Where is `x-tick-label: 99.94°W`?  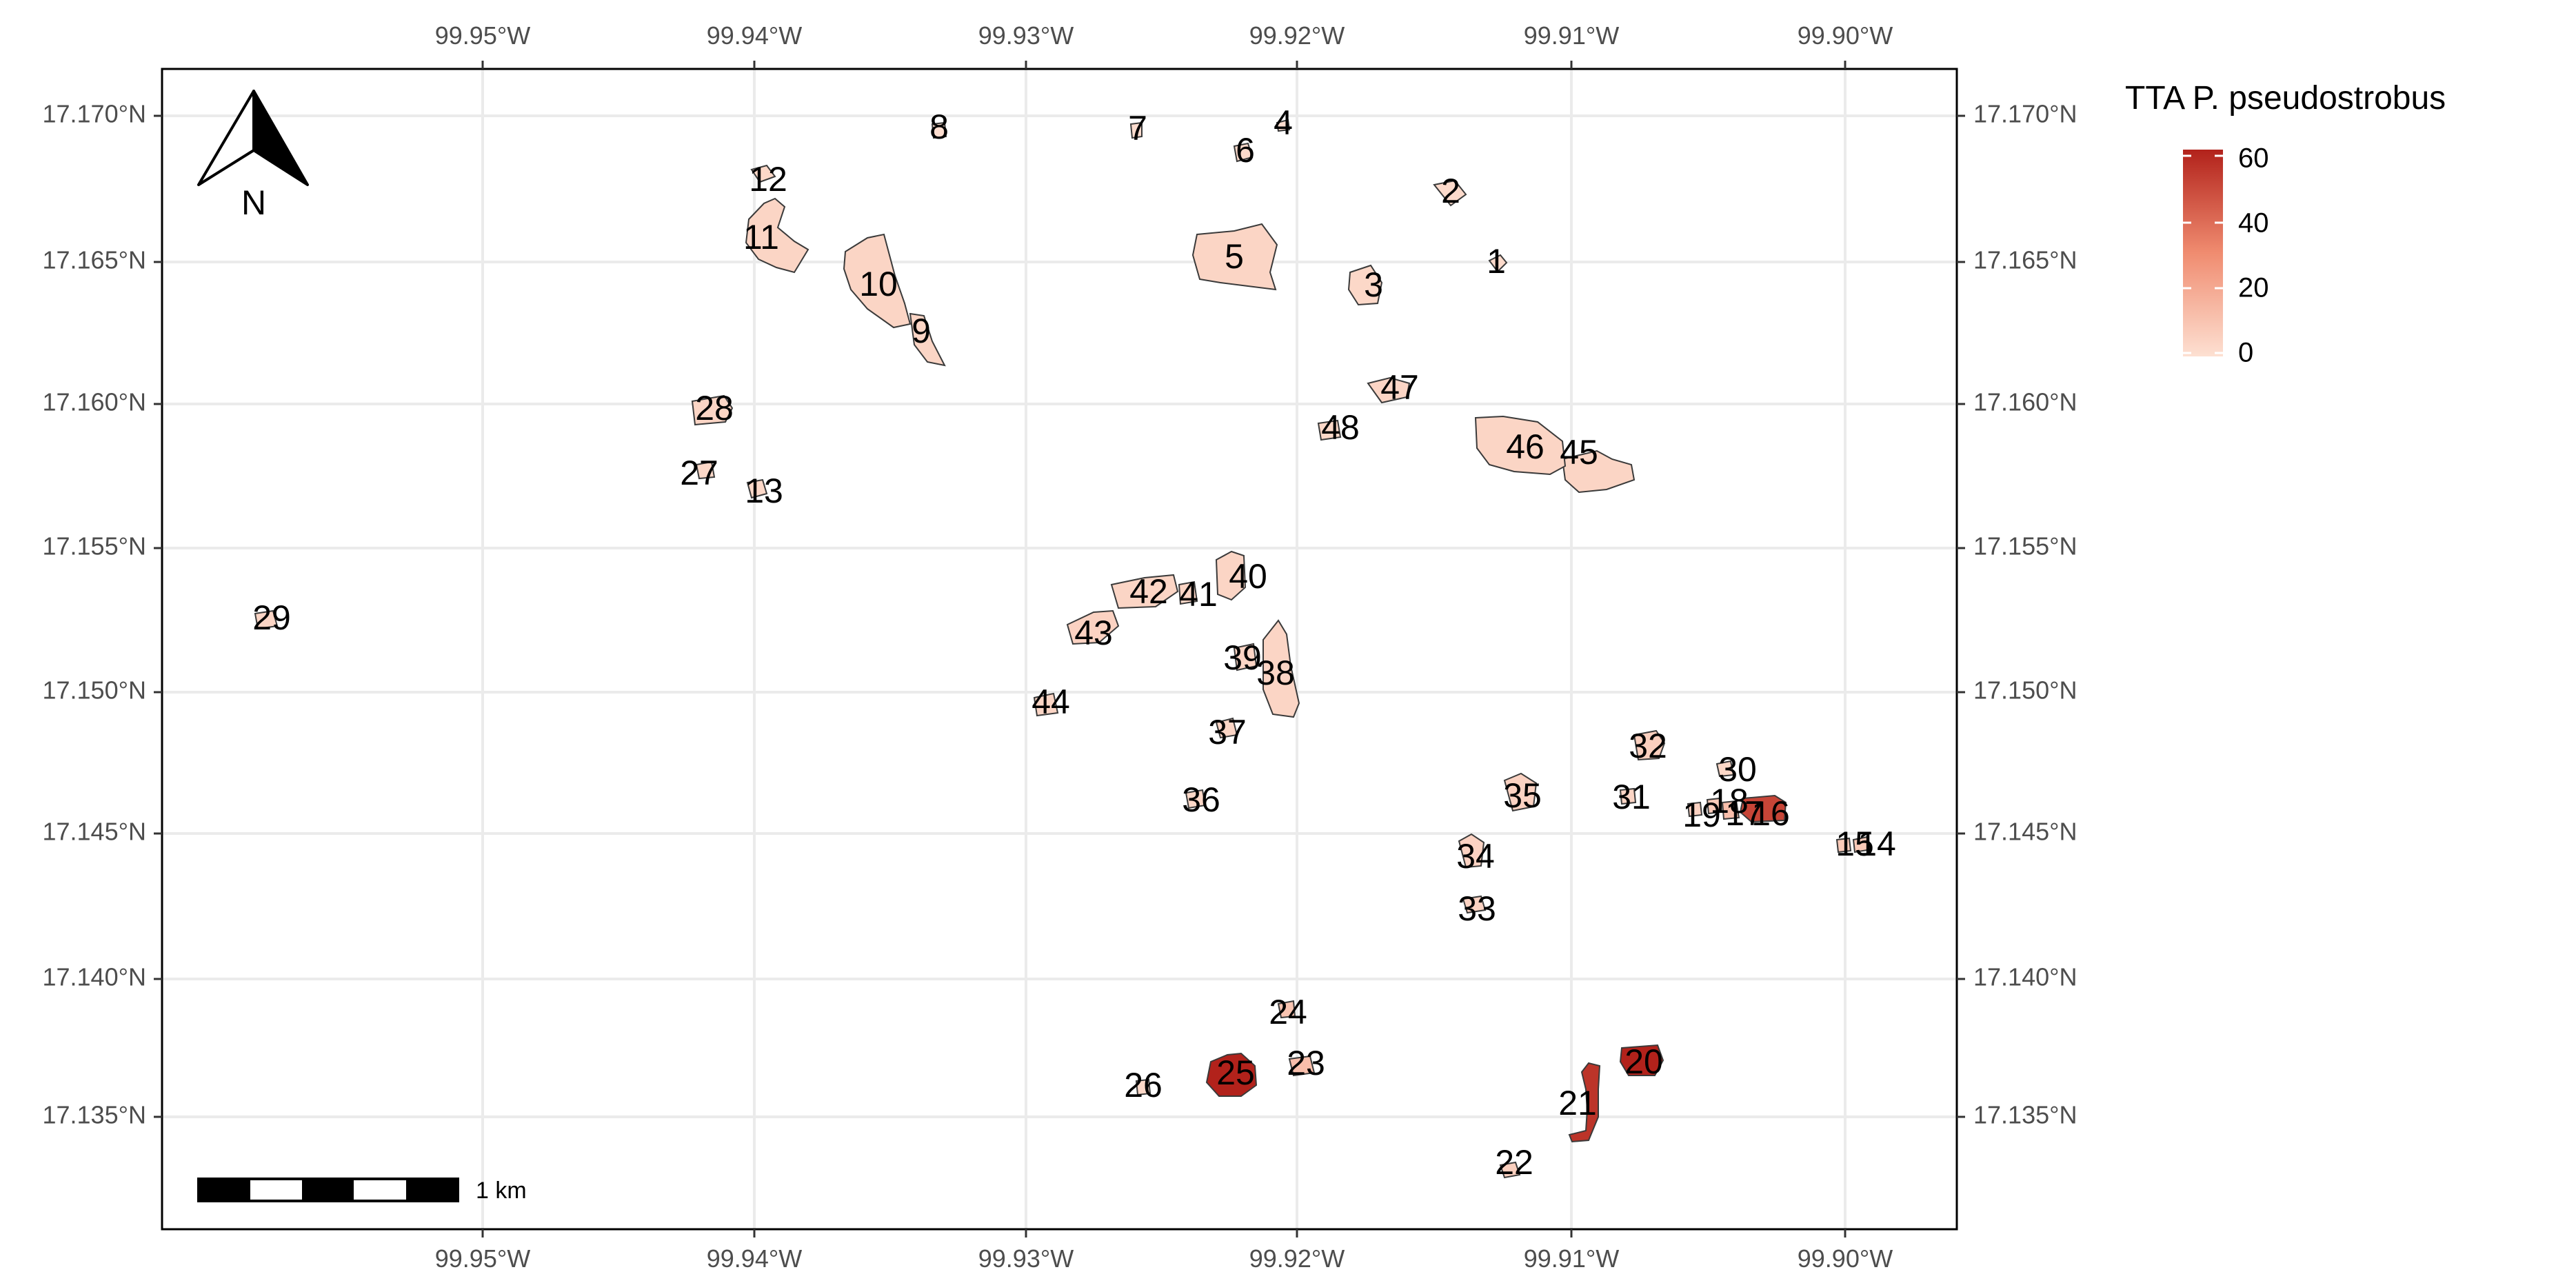 x-tick-label: 99.94°W is located at coordinates (754, 35).